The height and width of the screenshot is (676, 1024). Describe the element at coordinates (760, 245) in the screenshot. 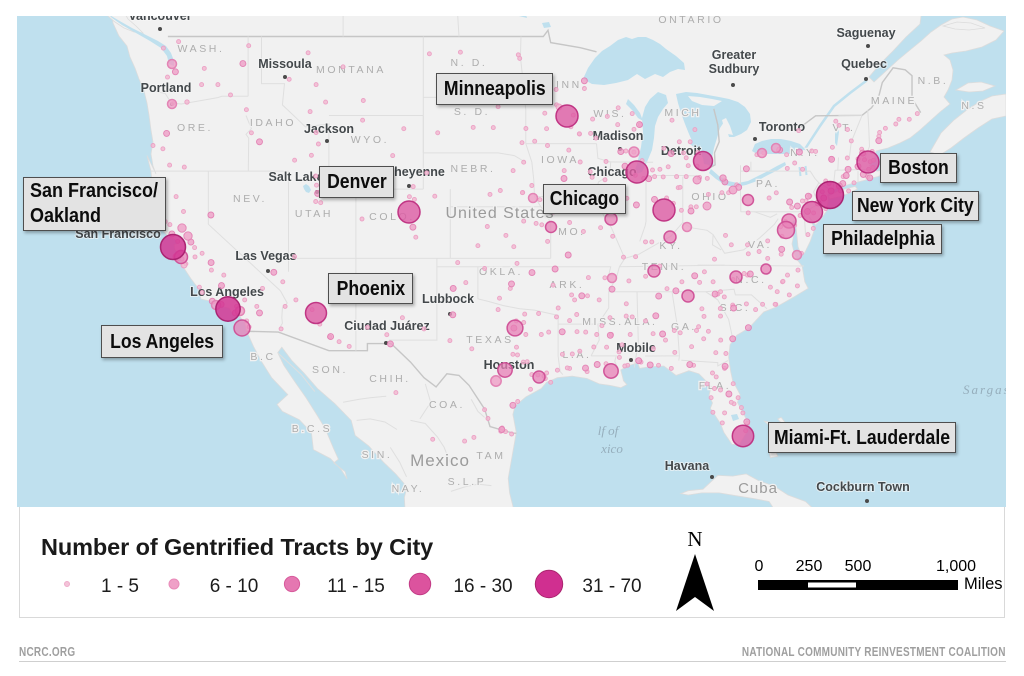

I see `svg-text: VA.` at that location.